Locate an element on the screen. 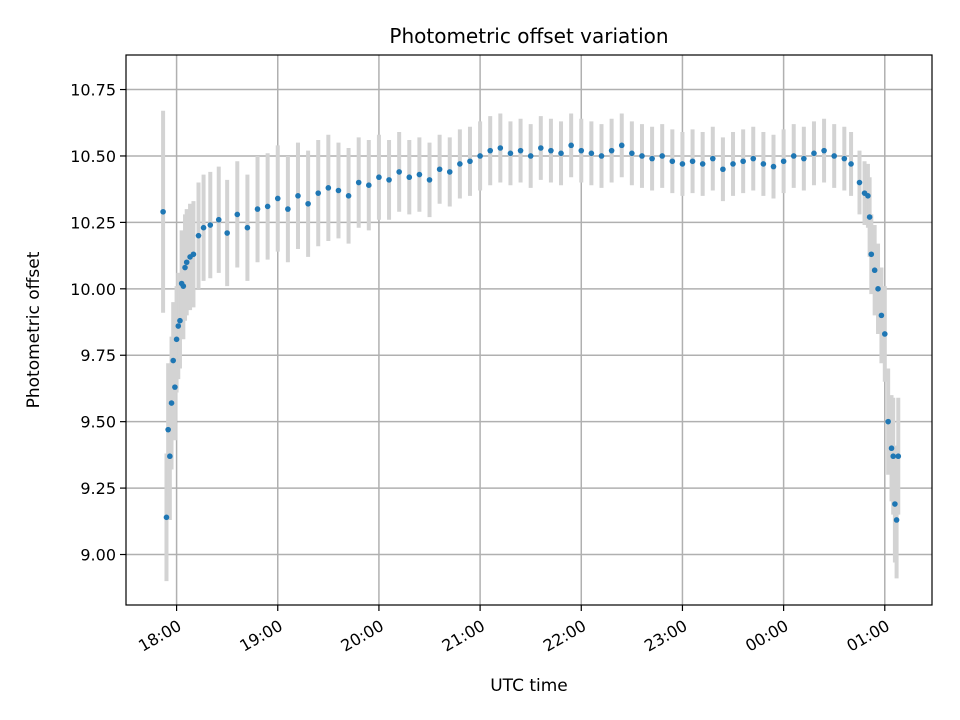 Image resolution: width=960 pixels, height=720 pixels. y-tick-label: 9.50 is located at coordinates (98, 422).